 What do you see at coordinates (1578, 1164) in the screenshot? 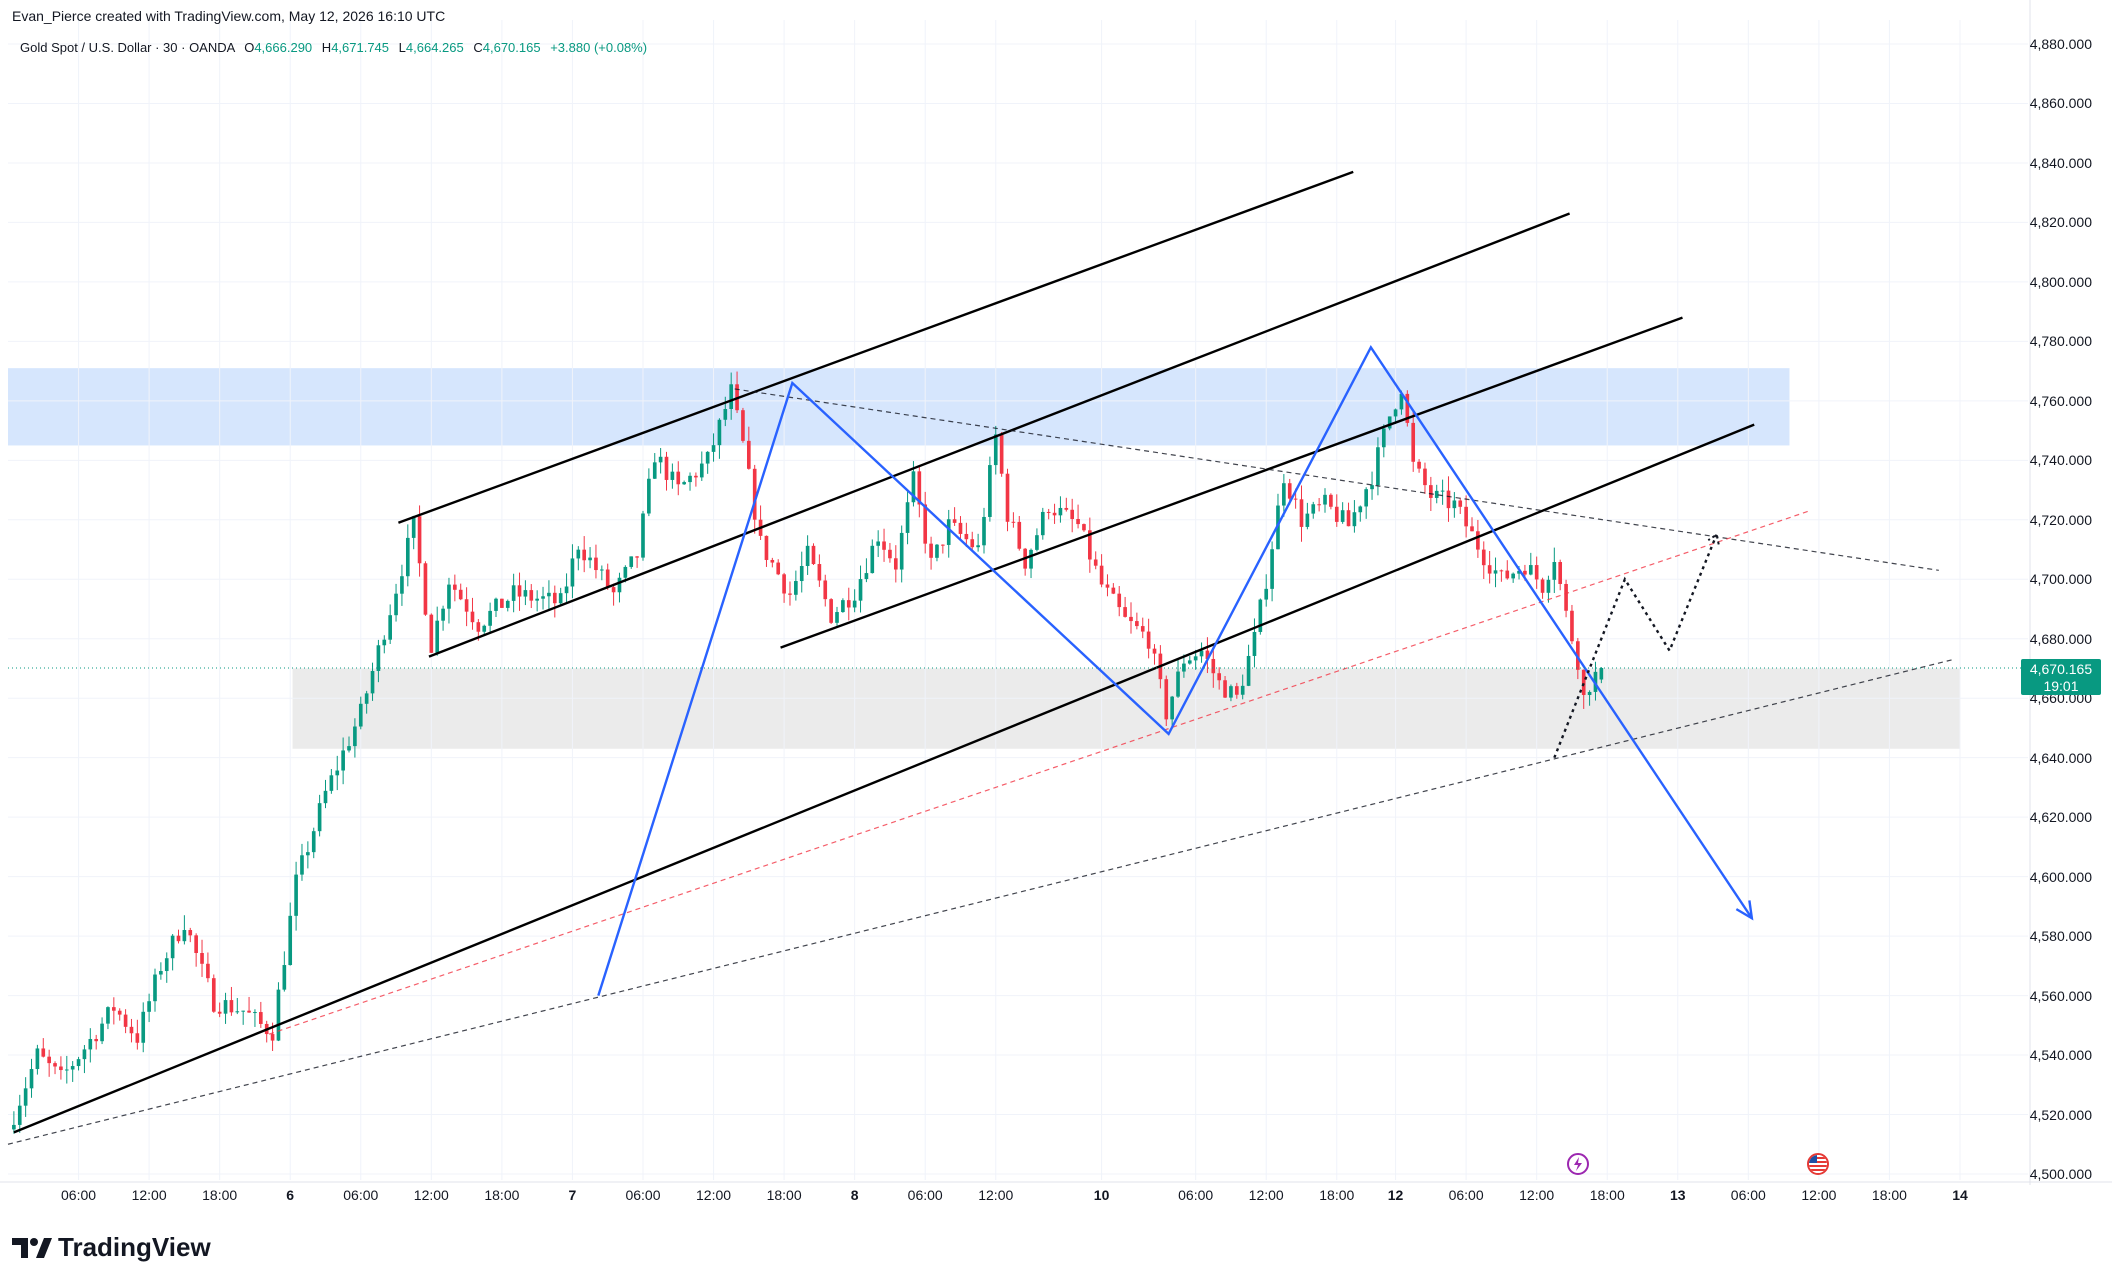
I see `lightning-event-icon` at bounding box center [1578, 1164].